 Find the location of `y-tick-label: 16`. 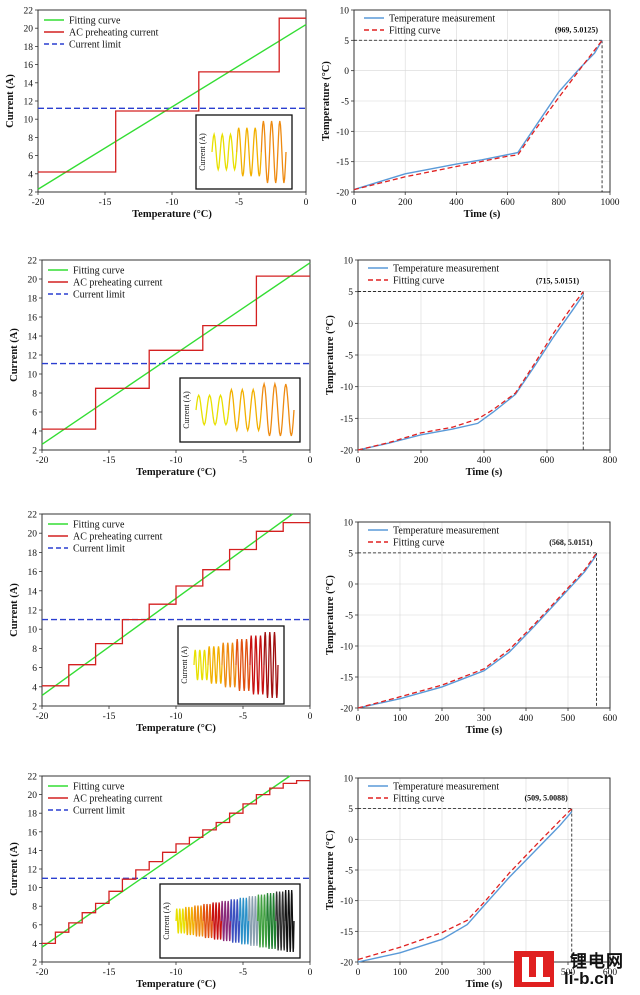

y-tick-label: 16 is located at coordinates (29, 66).